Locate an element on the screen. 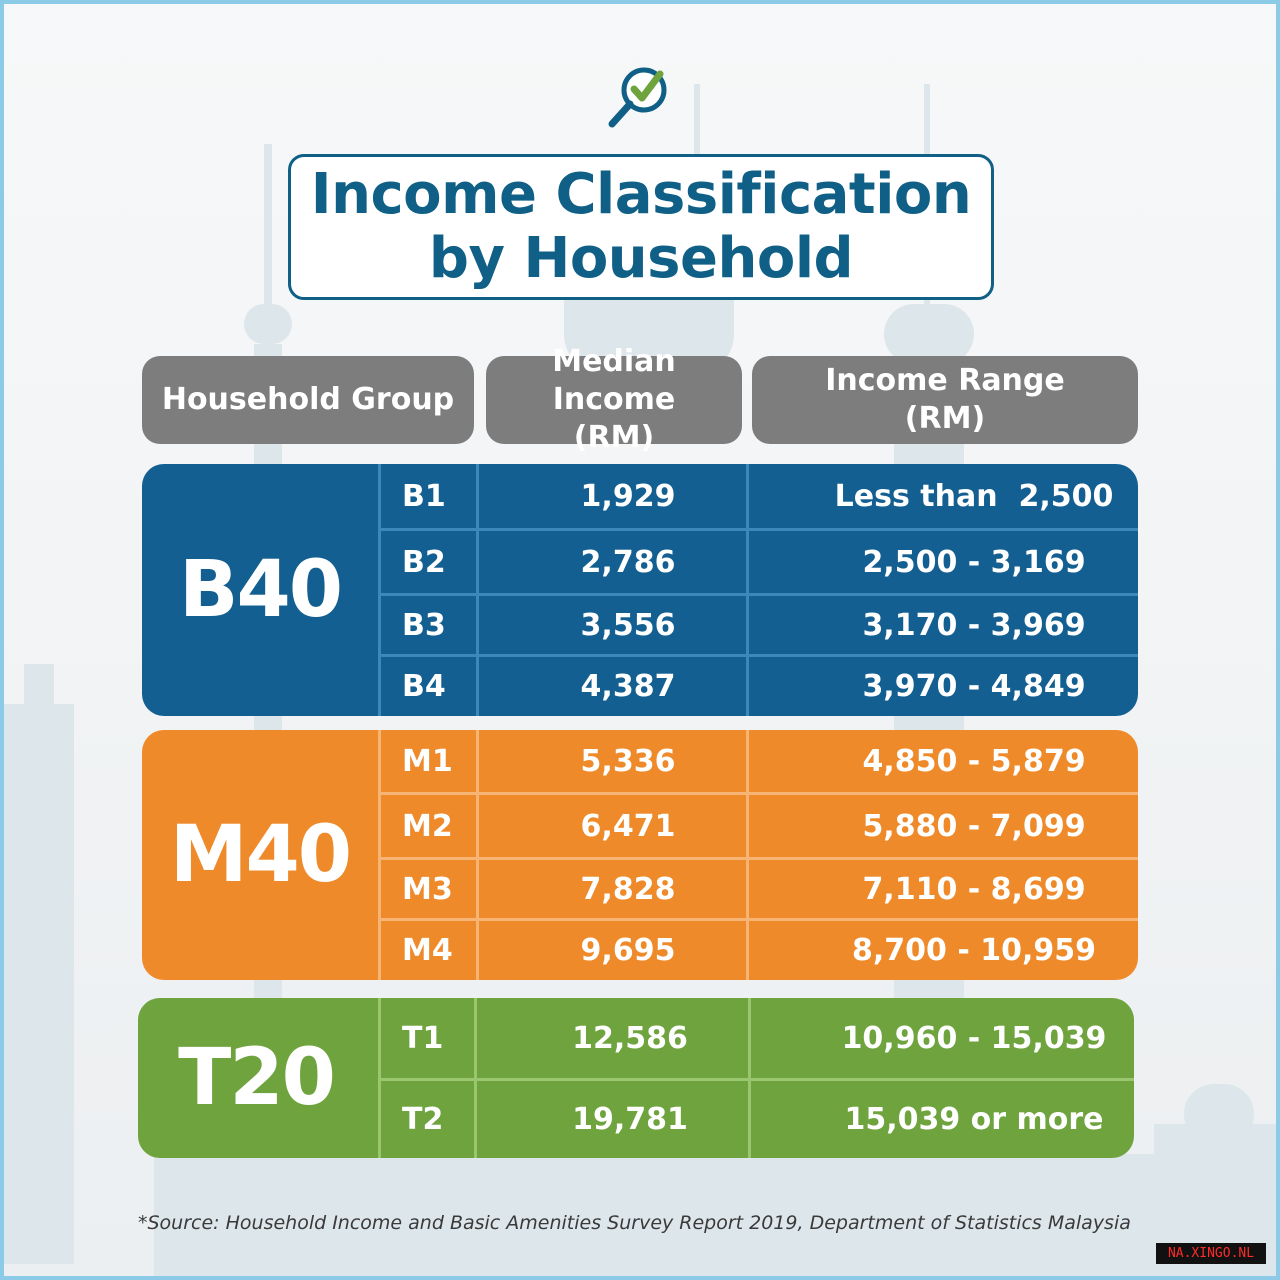  row-median: 1,929 is located at coordinates (628, 496).